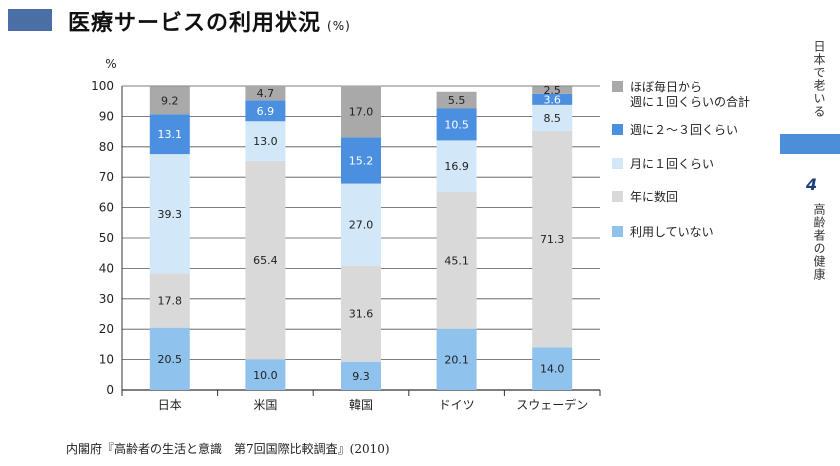  I want to click on y-tick-label: 40, so click(106, 268).